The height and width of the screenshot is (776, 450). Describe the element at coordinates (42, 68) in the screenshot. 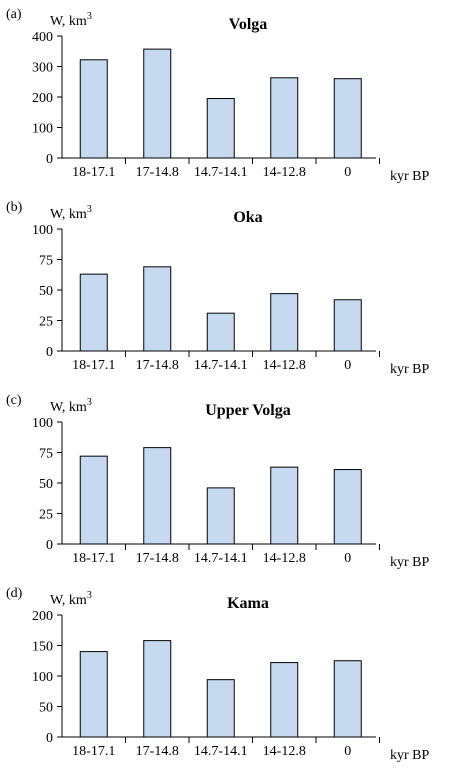

I see `y-tick-label: 300` at that location.